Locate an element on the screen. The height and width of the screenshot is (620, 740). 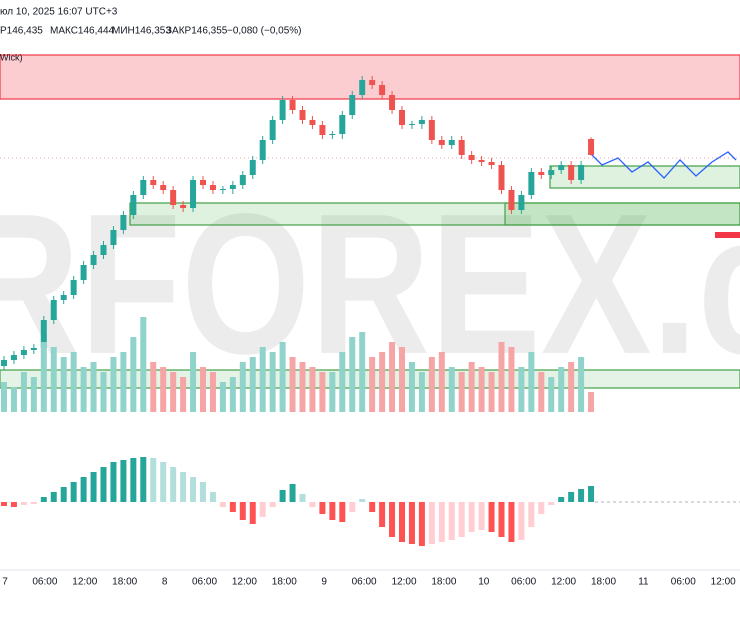
header-low: МИН146,353 is located at coordinates (141, 31).